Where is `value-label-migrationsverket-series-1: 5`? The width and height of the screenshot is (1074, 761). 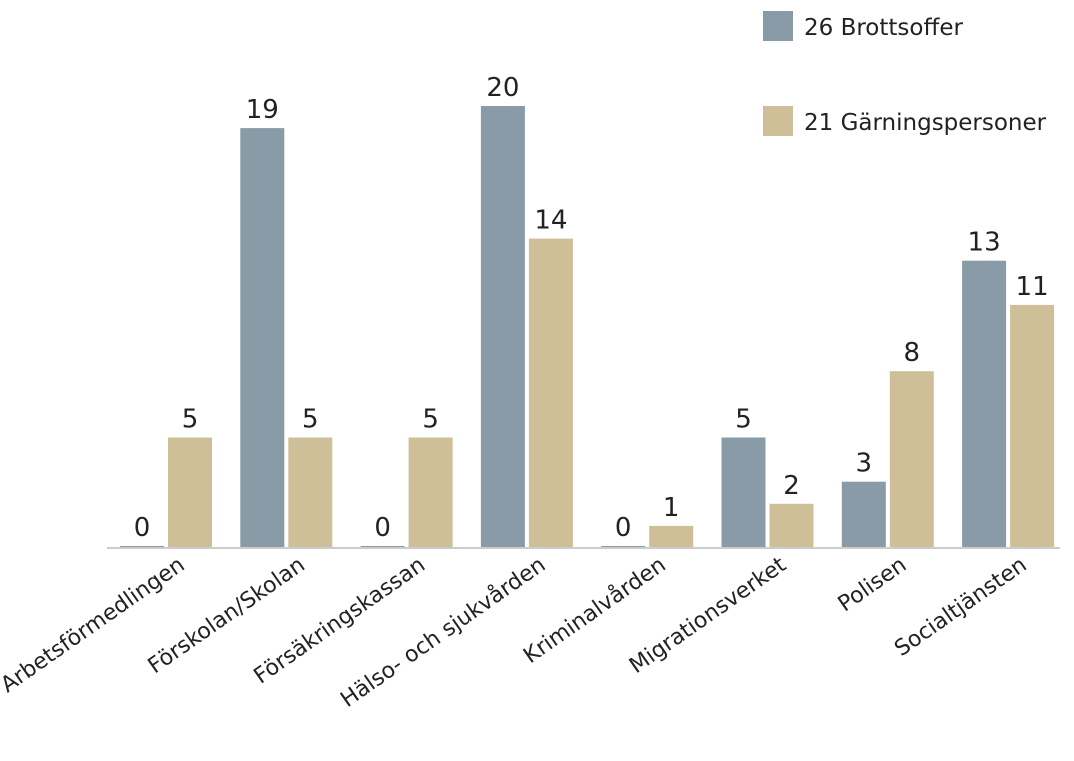
value-label-migrationsverket-series-1: 5 is located at coordinates (743, 420).